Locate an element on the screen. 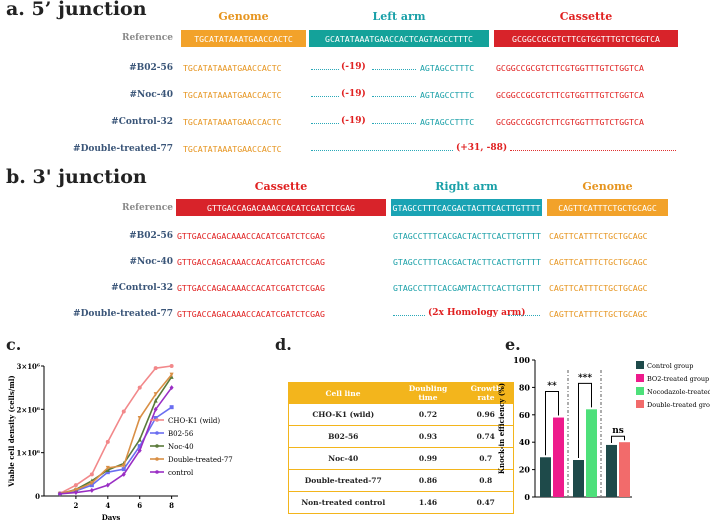 Image resolution: width=710 pixels, height=520 pixels. insertion-dots is located at coordinates (524, 315).